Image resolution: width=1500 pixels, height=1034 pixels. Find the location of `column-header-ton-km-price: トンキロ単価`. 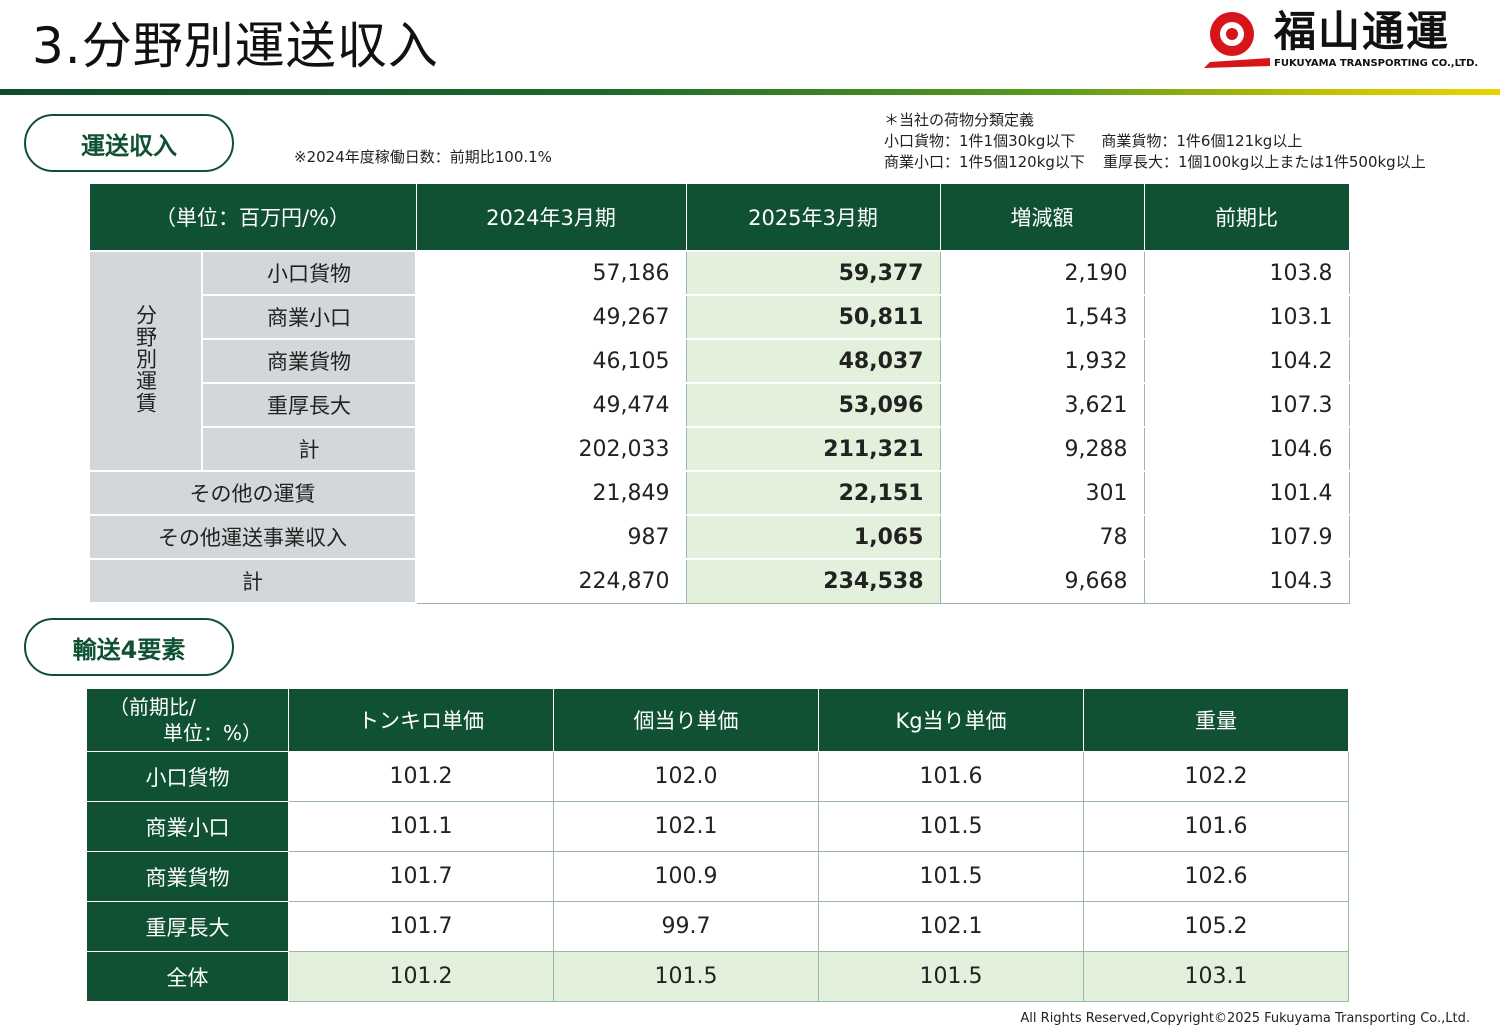

column-header-ton-km-price: トンキロ単価 is located at coordinates (421, 720).